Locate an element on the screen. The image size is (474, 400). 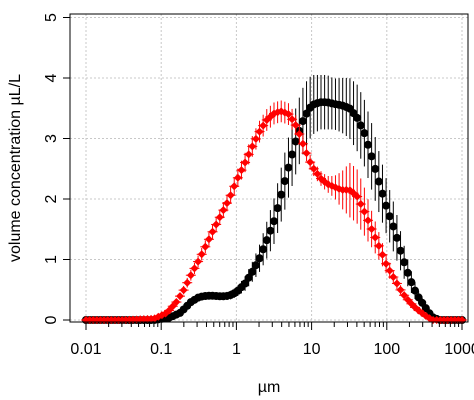
x-axis-label: µm is located at coordinates (269, 387).